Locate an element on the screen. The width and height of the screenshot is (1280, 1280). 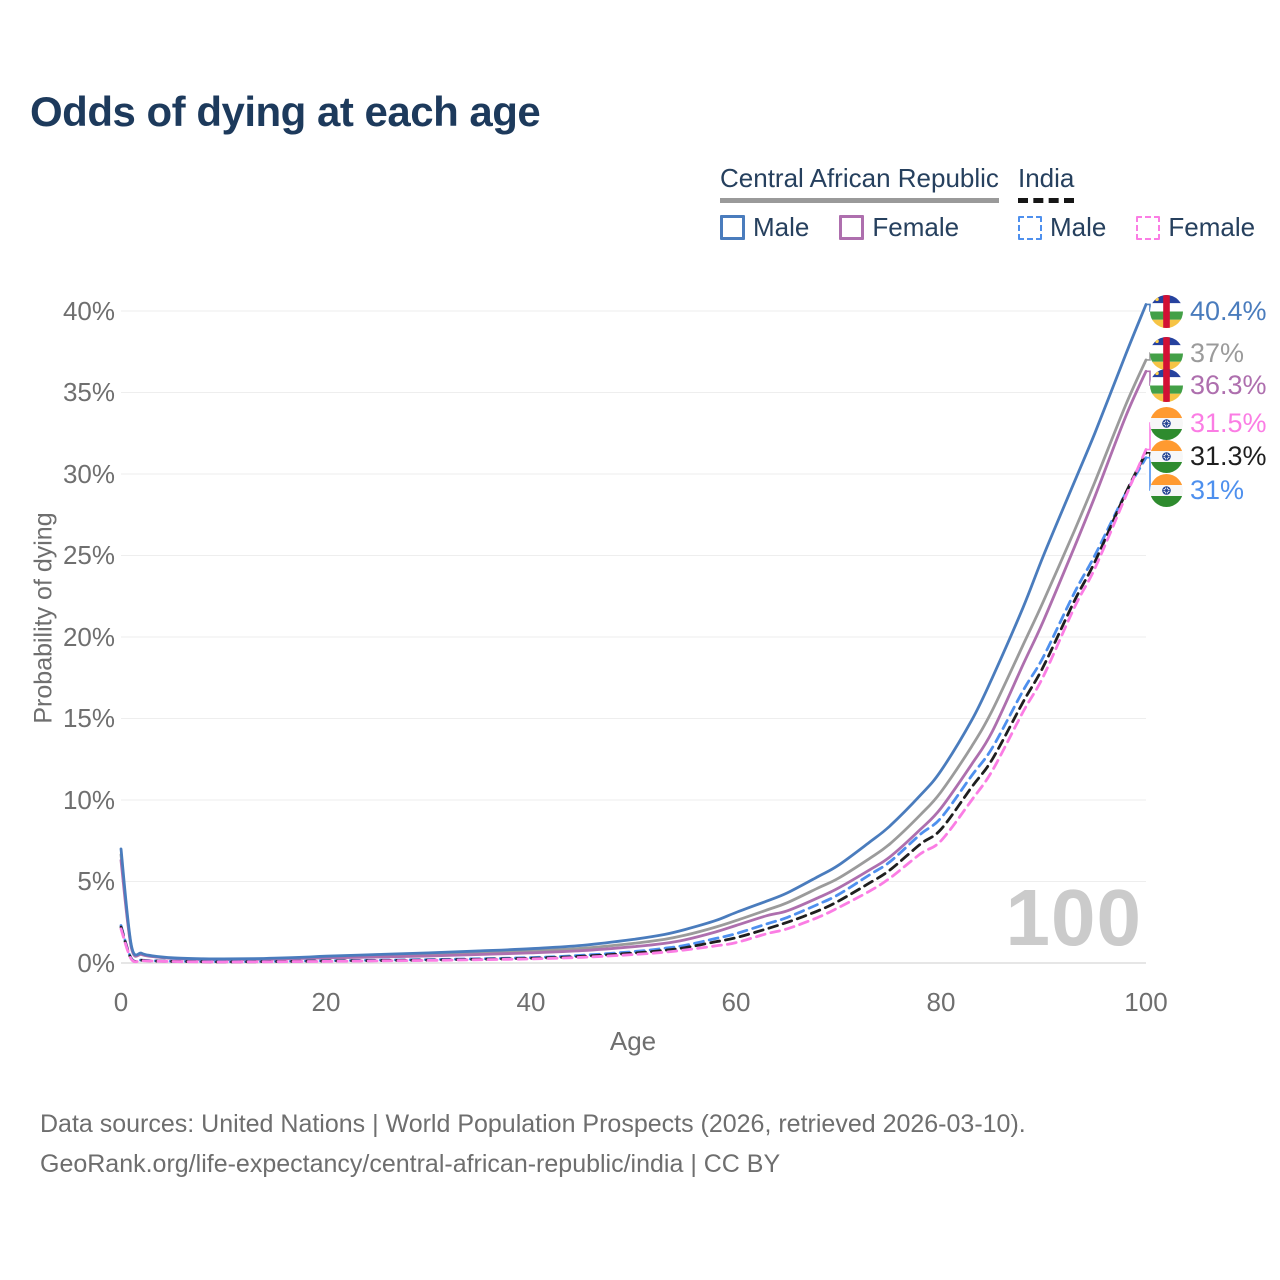
y-axis-title: Probability of dying is located at coordinates (43, 618).